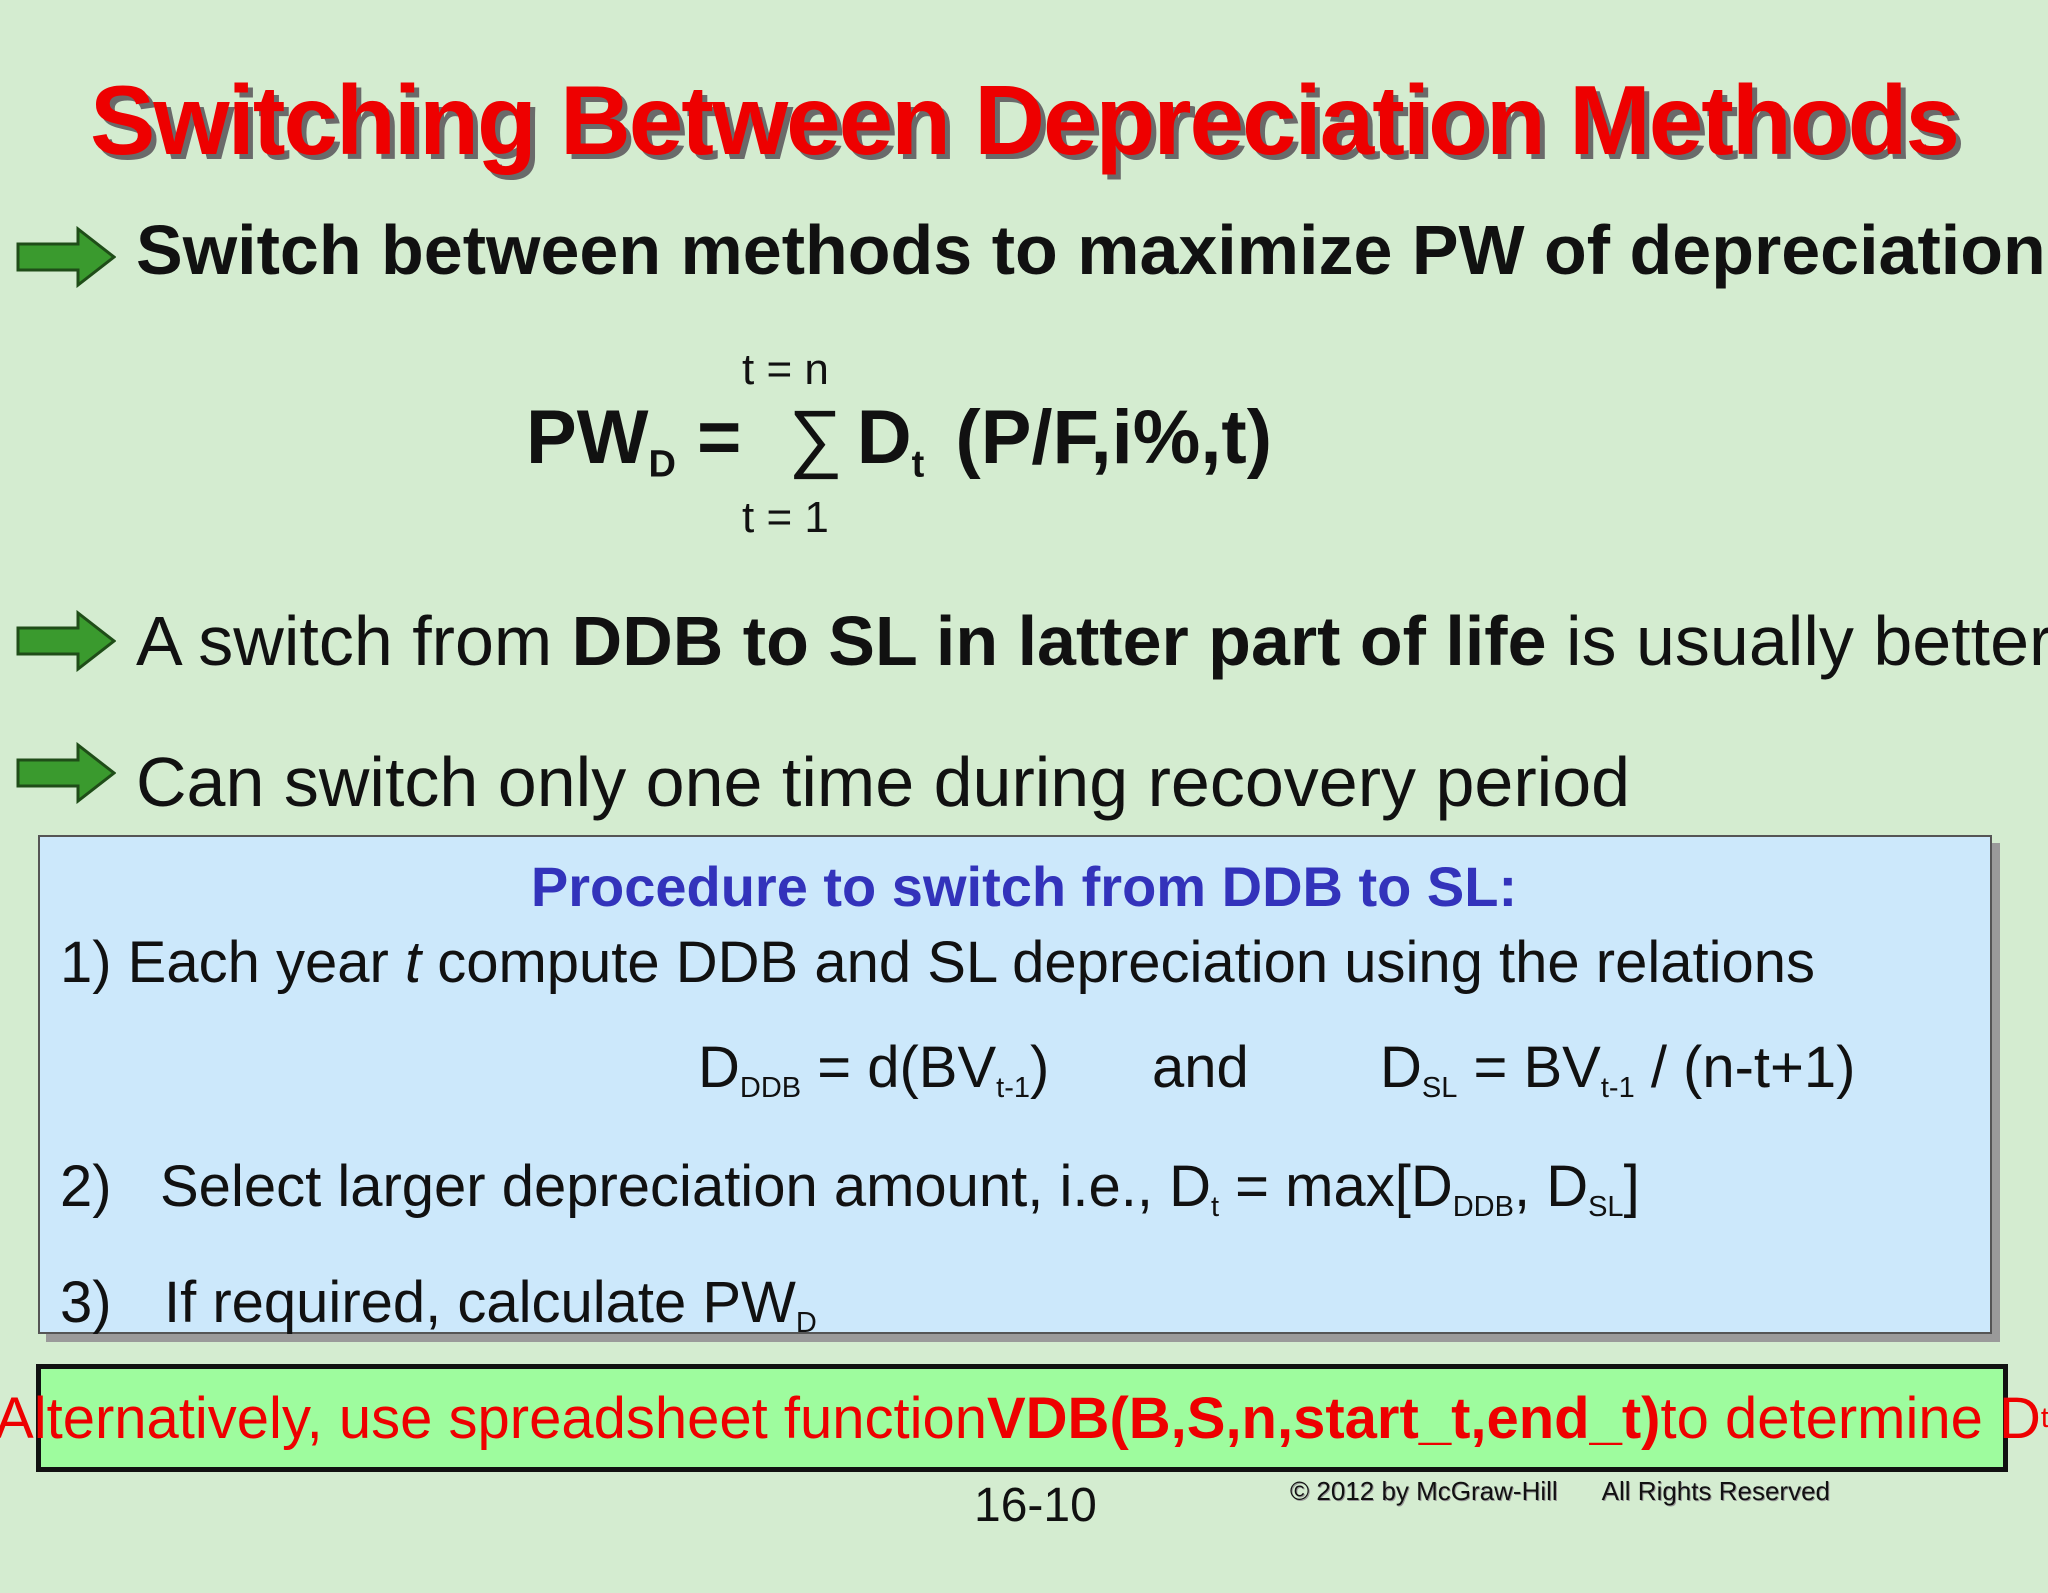 This screenshot has width=2048, height=1593. What do you see at coordinates (1114, 437) in the screenshot?
I see `formula-factor: (P/F,i%,t)` at bounding box center [1114, 437].